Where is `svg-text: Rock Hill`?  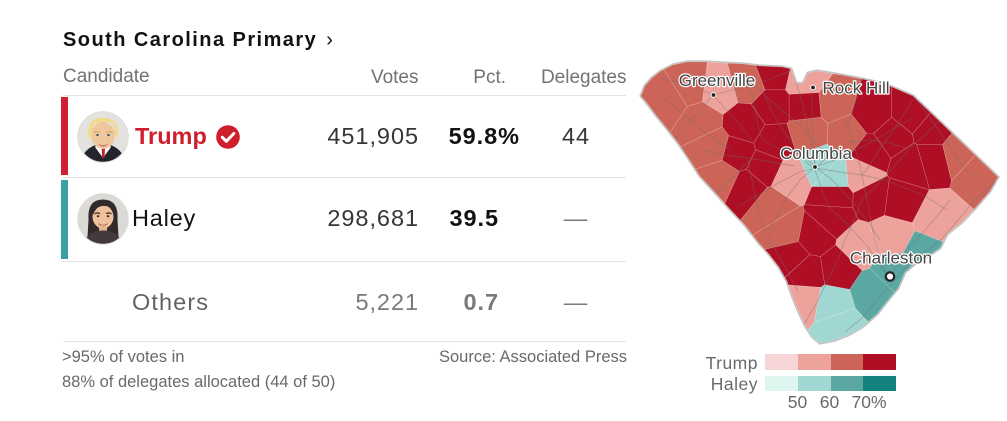 svg-text: Rock Hill is located at coordinates (856, 88).